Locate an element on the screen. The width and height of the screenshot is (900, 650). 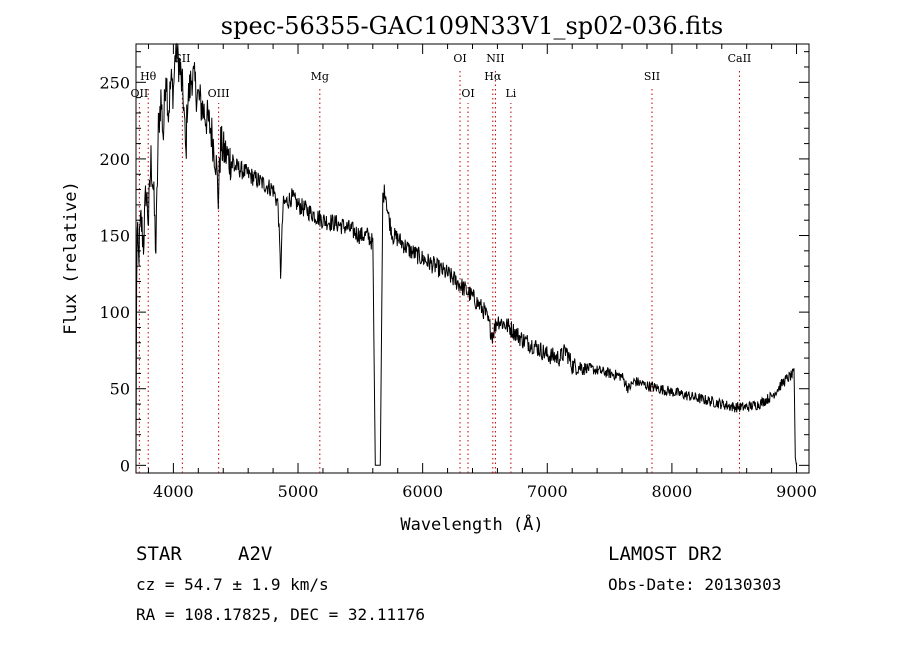
y-tick-label: 150 is located at coordinates (114, 236).